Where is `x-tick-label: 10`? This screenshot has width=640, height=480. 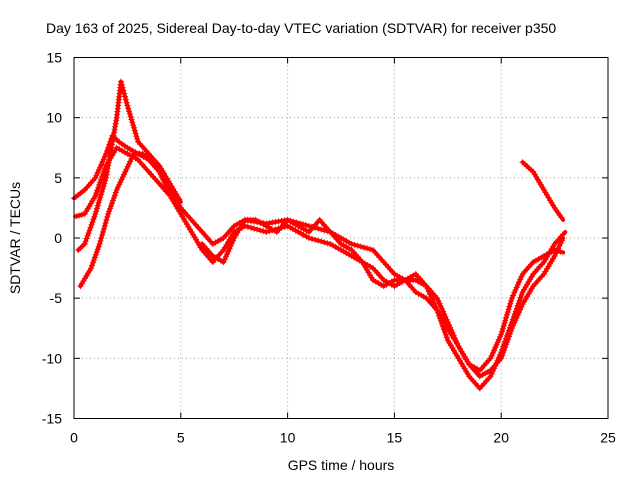 x-tick-label: 10 is located at coordinates (288, 438).